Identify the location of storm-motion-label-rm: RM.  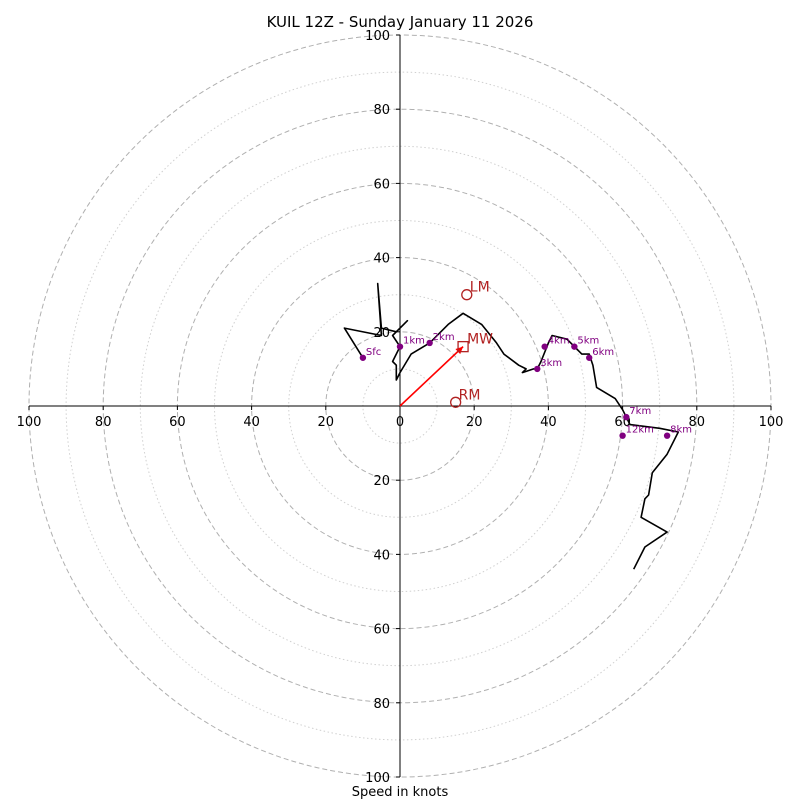
(470, 395).